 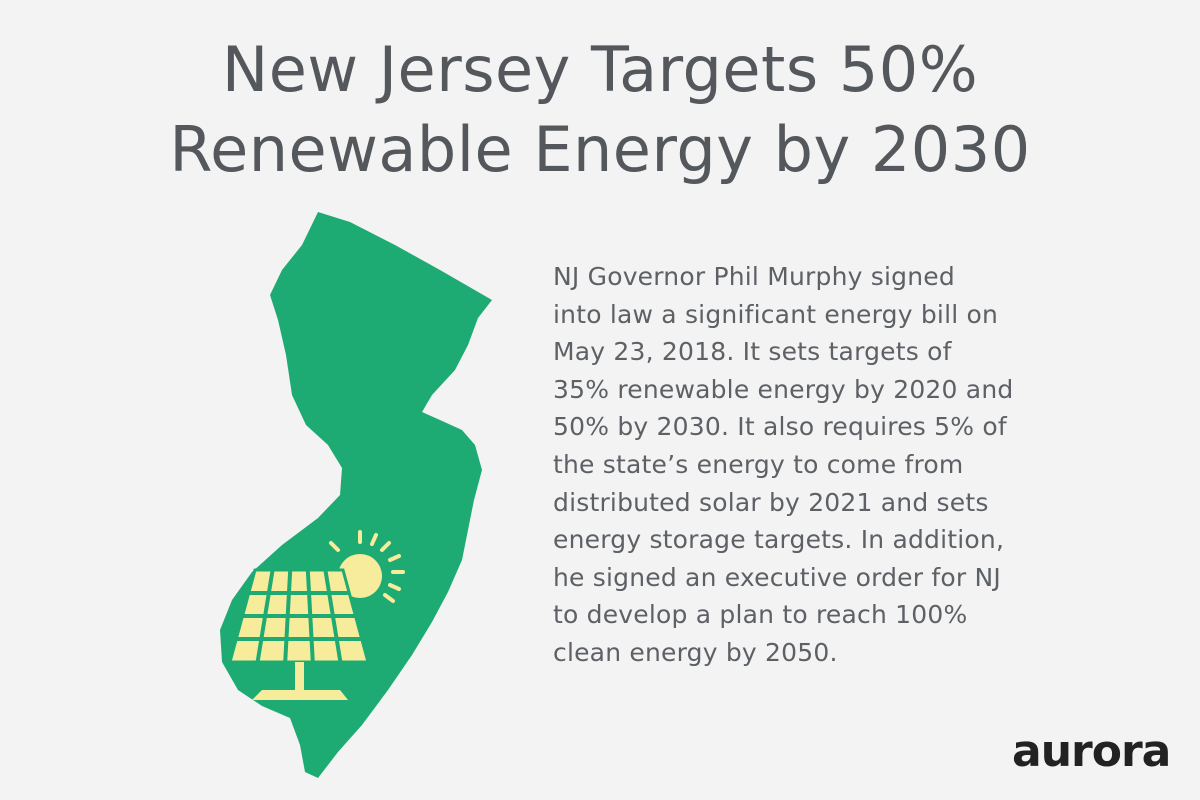 What do you see at coordinates (758, 464) in the screenshot?
I see `body-line: the state’s energy to come from` at bounding box center [758, 464].